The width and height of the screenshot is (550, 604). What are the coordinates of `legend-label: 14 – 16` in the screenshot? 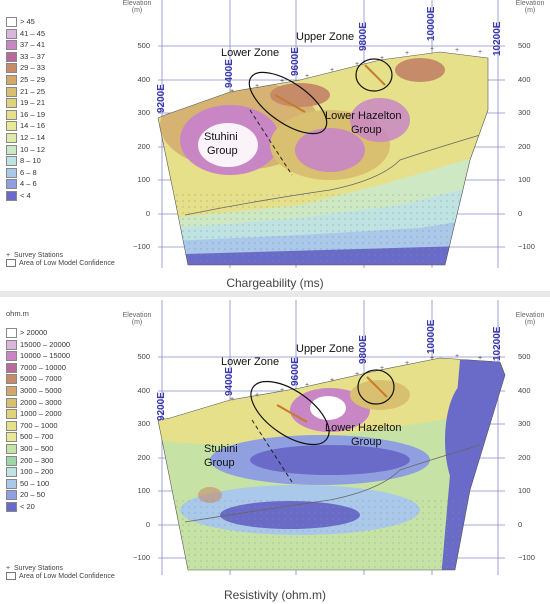 It's located at (33, 126).